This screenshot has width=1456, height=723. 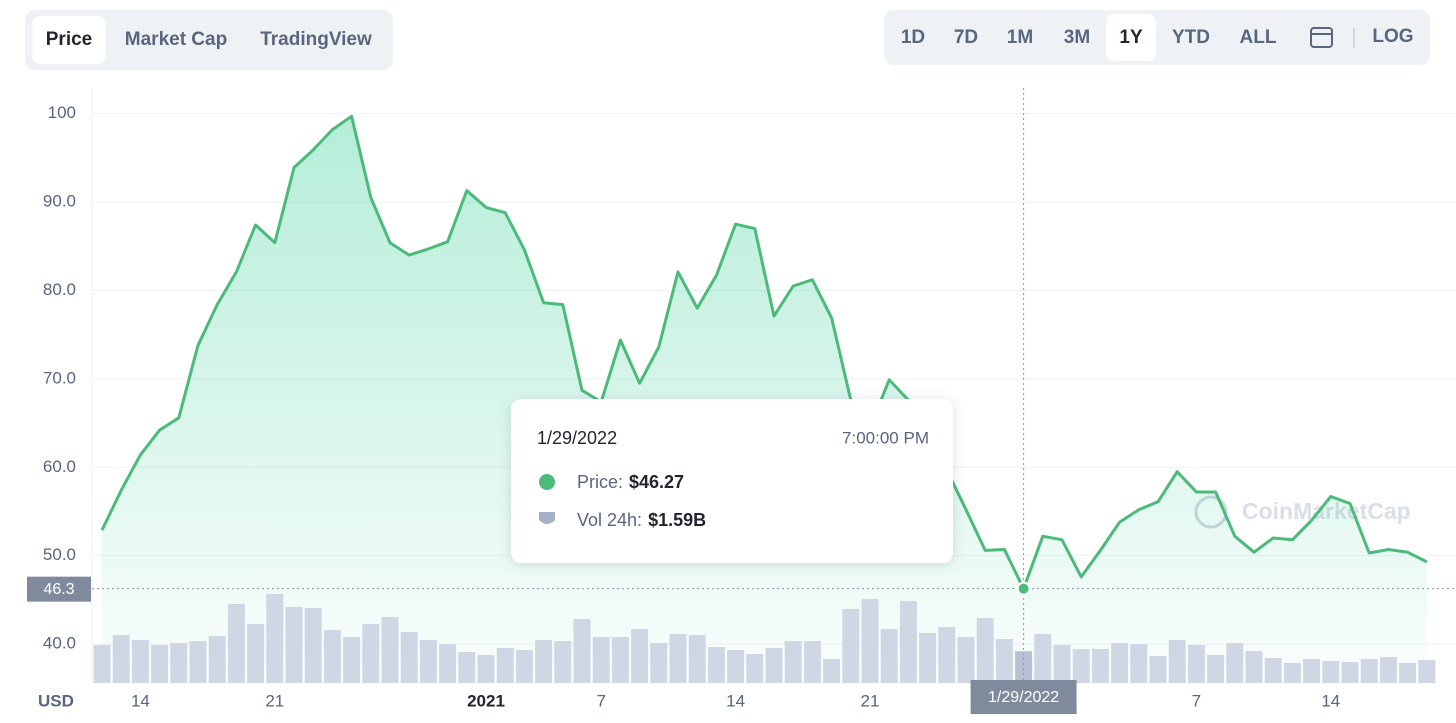 I want to click on x-tick-label: 1/29/2022, so click(x=1023, y=697).